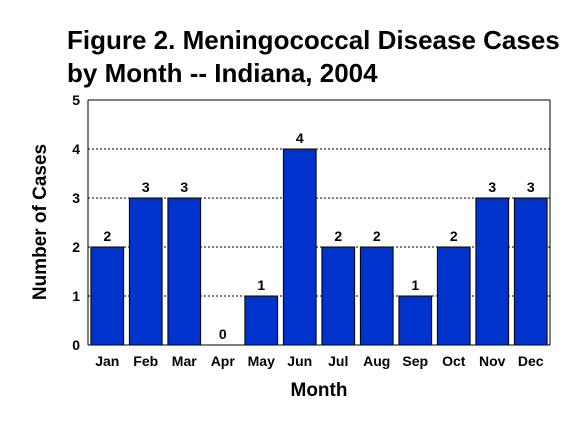 The width and height of the screenshot is (580, 427). Describe the element at coordinates (338, 296) in the screenshot. I see `bar-jul` at that location.